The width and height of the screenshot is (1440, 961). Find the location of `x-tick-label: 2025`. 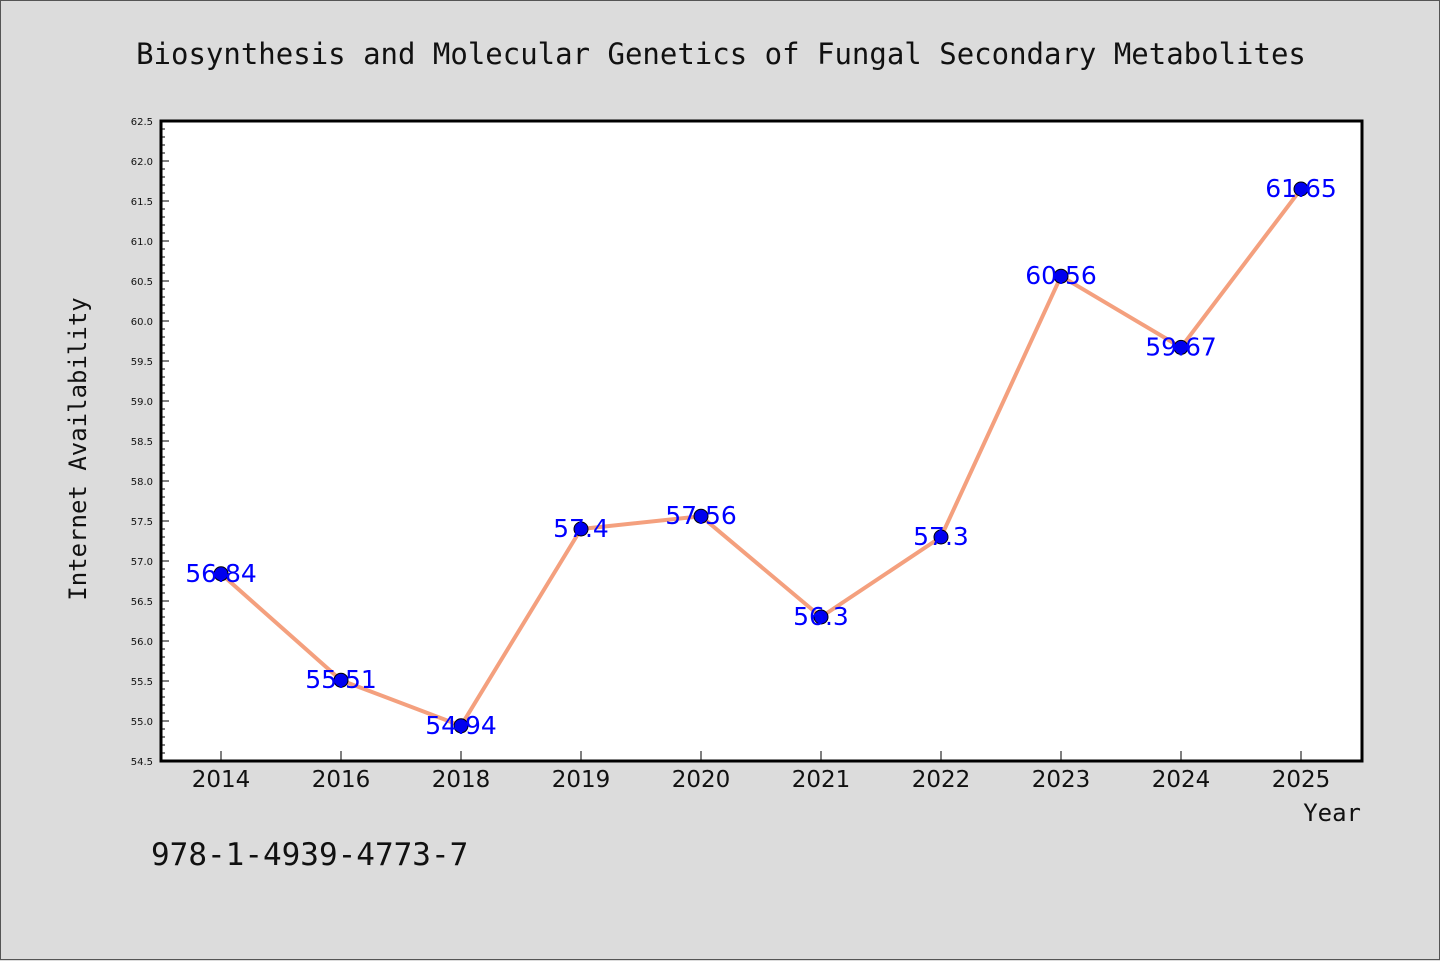

x-tick-label: 2025 is located at coordinates (1301, 780).